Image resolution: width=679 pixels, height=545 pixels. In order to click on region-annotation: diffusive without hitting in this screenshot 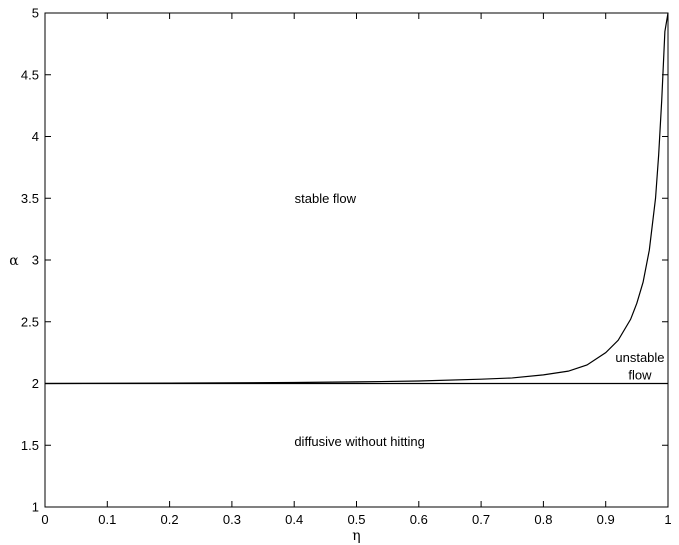, I will do `click(359, 441)`.